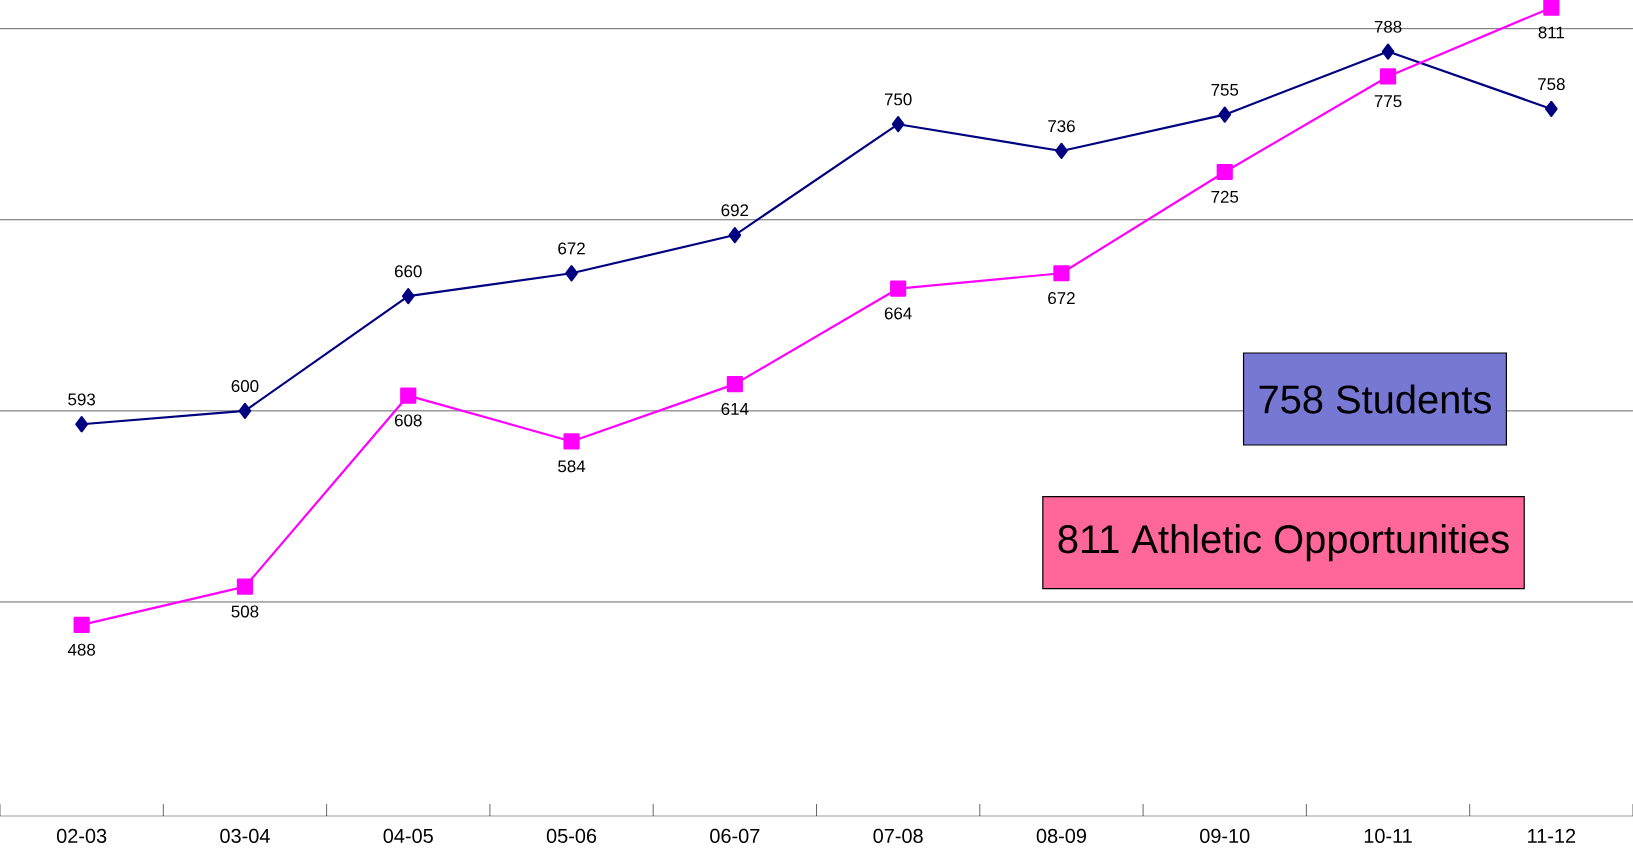  I want to click on data-label: 488, so click(81, 649).